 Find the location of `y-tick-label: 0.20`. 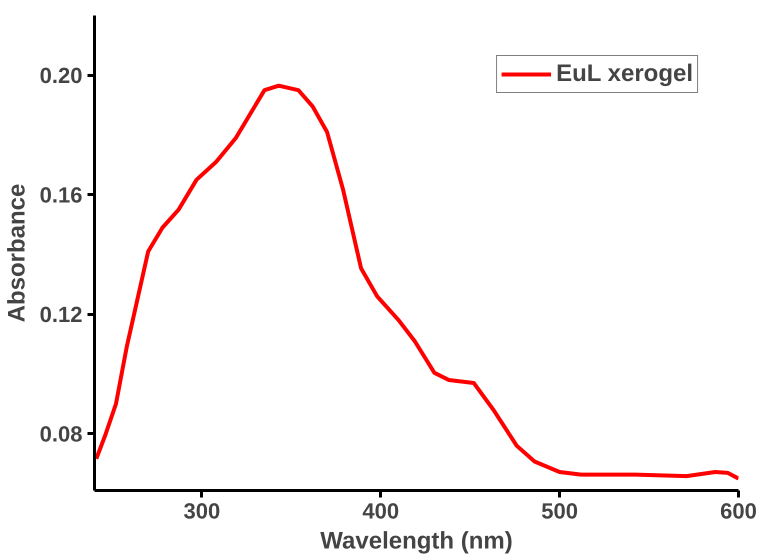

y-tick-label: 0.20 is located at coordinates (61, 75).